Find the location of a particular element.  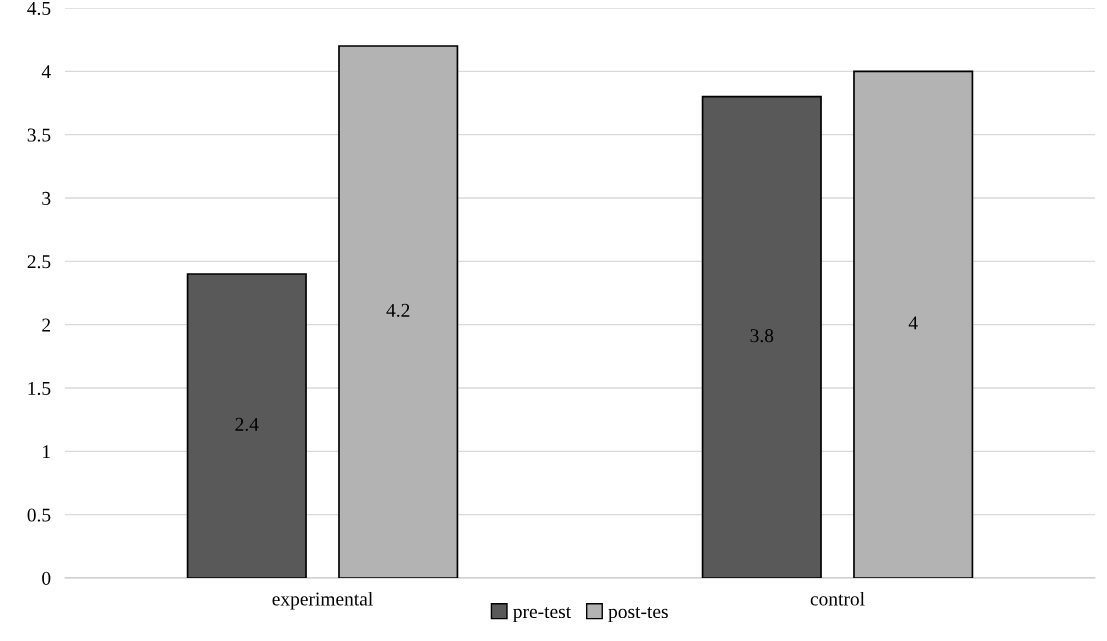

legend-label: post-tes is located at coordinates (638, 614).